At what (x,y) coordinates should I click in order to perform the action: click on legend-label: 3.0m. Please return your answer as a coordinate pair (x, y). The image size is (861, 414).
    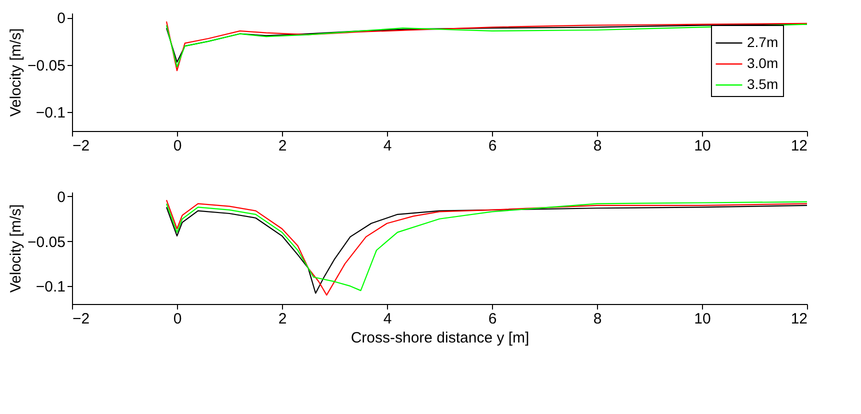
    Looking at the image, I should click on (762, 63).